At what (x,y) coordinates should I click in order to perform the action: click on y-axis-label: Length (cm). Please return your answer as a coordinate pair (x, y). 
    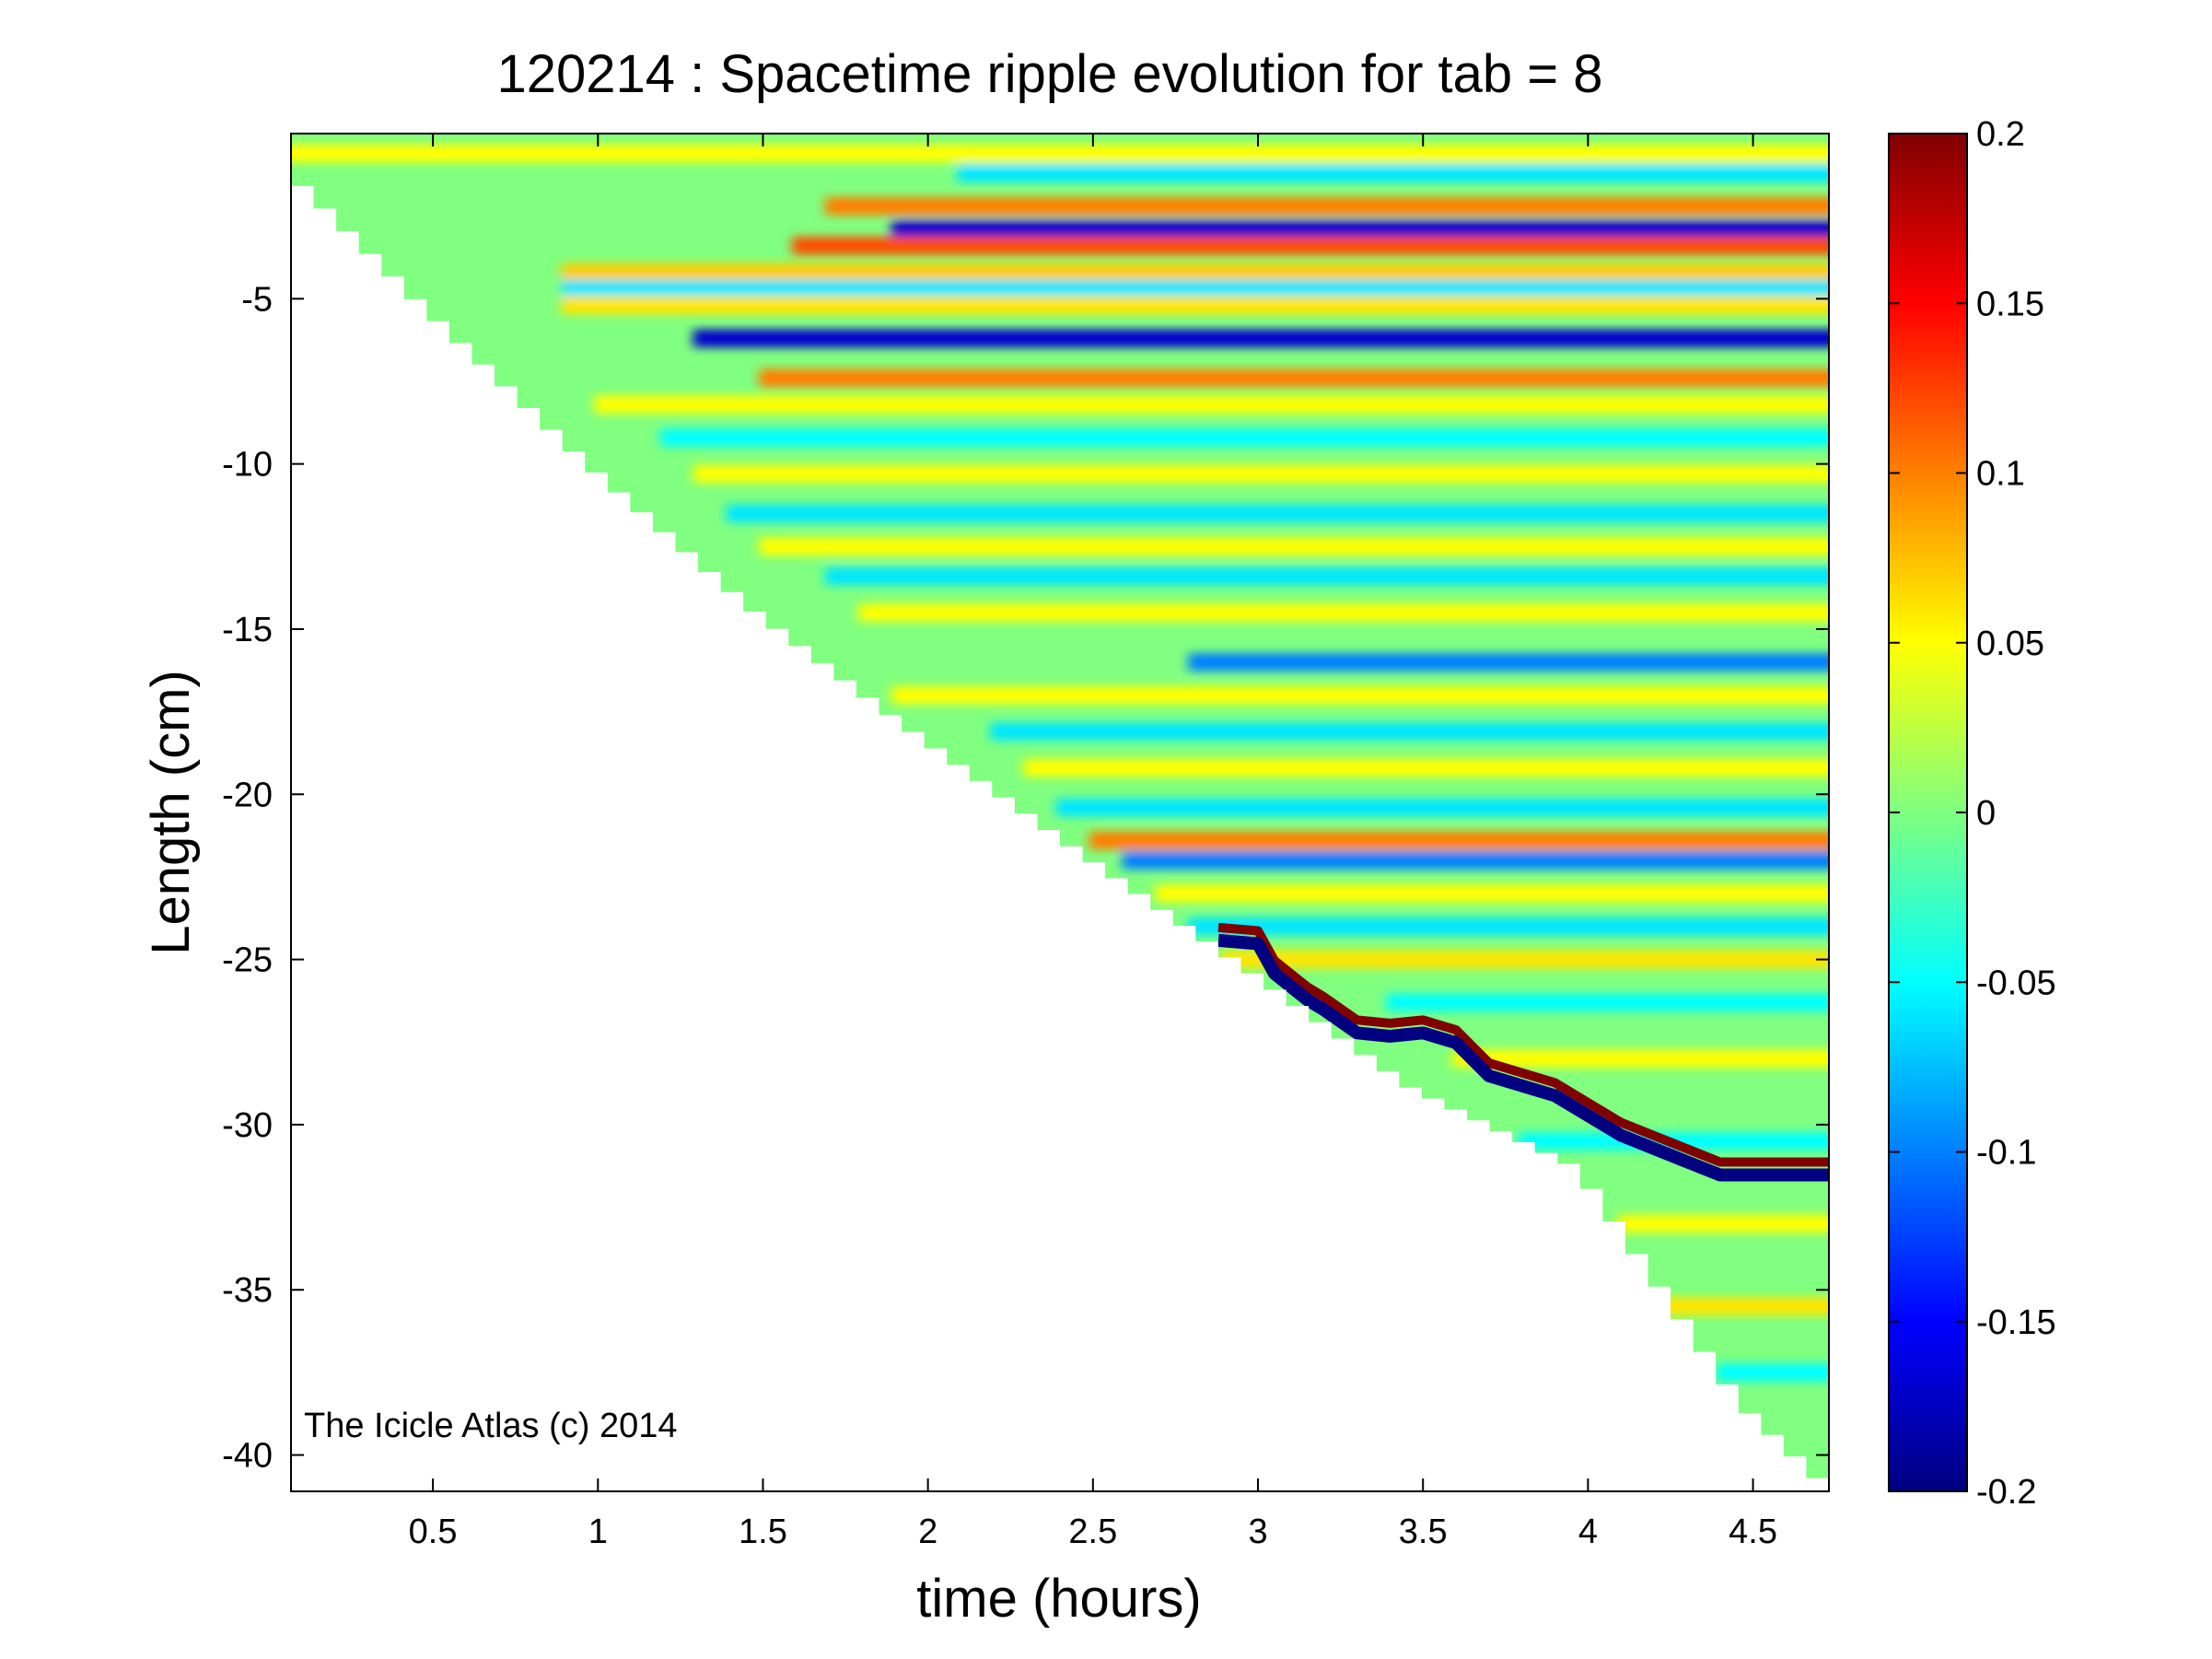
    Looking at the image, I should click on (171, 812).